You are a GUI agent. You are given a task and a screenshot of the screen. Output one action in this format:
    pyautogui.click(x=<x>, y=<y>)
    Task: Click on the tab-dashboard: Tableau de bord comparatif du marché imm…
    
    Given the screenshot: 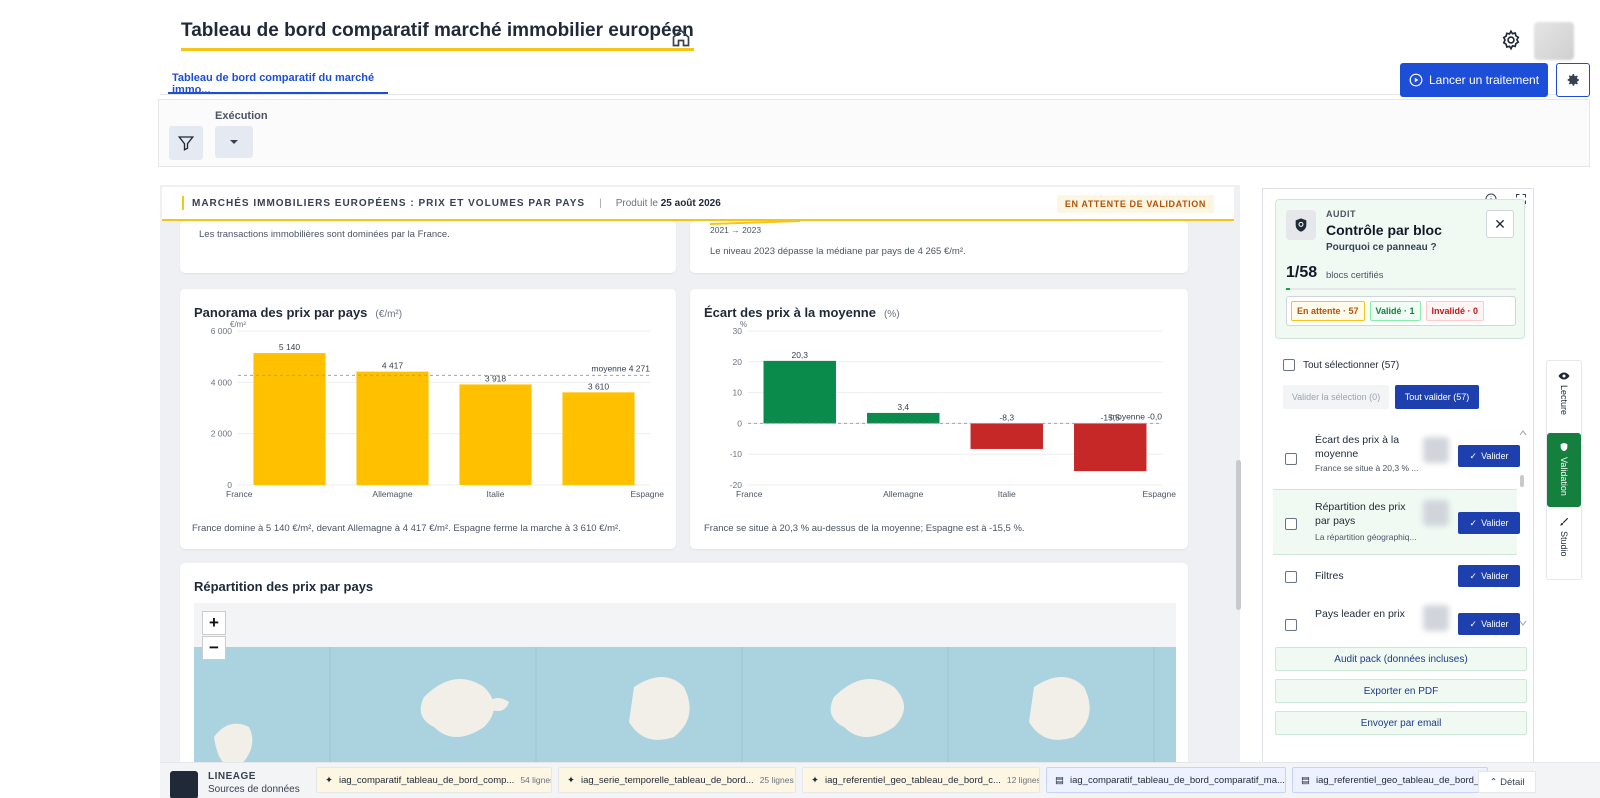 What is the action you would take?
    pyautogui.click(x=278, y=80)
    